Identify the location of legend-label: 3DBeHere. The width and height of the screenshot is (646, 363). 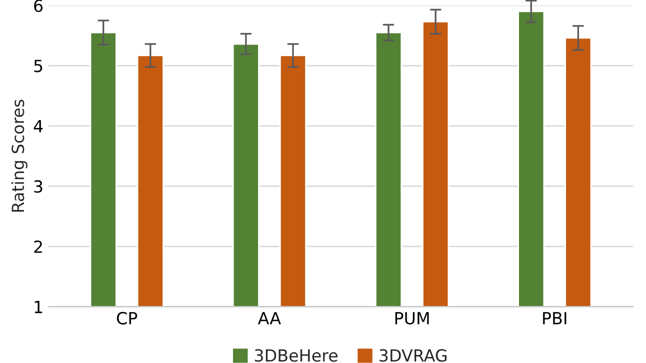
(296, 355).